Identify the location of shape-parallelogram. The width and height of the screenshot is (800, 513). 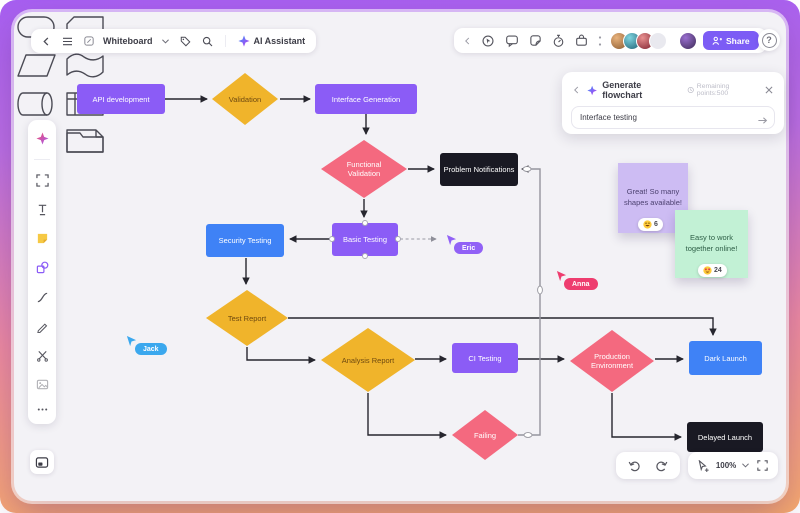
(36, 65).